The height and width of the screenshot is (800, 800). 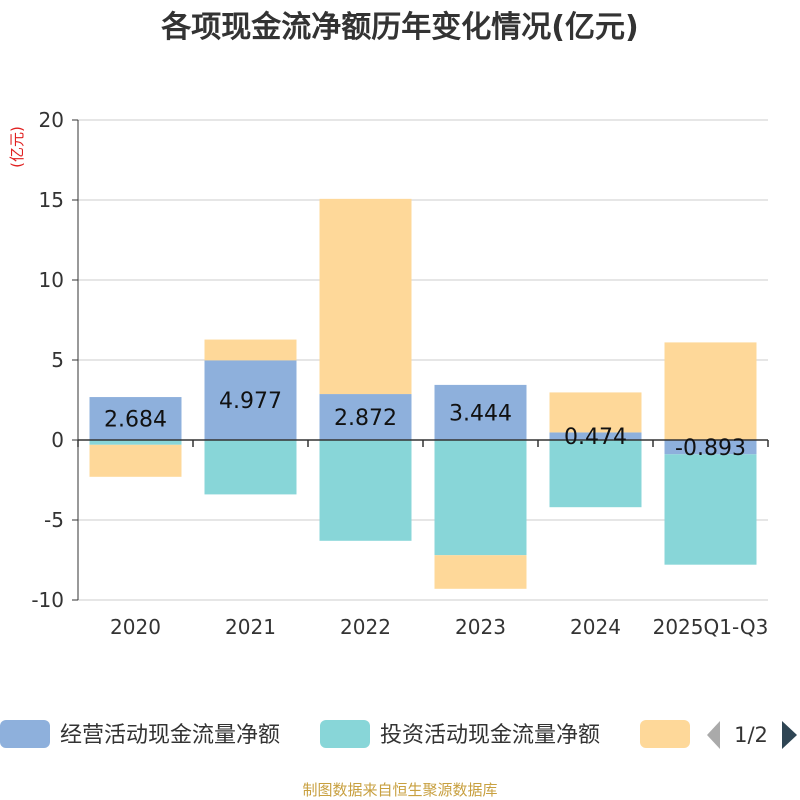 I want to click on bar-2-2021, so click(x=250, y=467).